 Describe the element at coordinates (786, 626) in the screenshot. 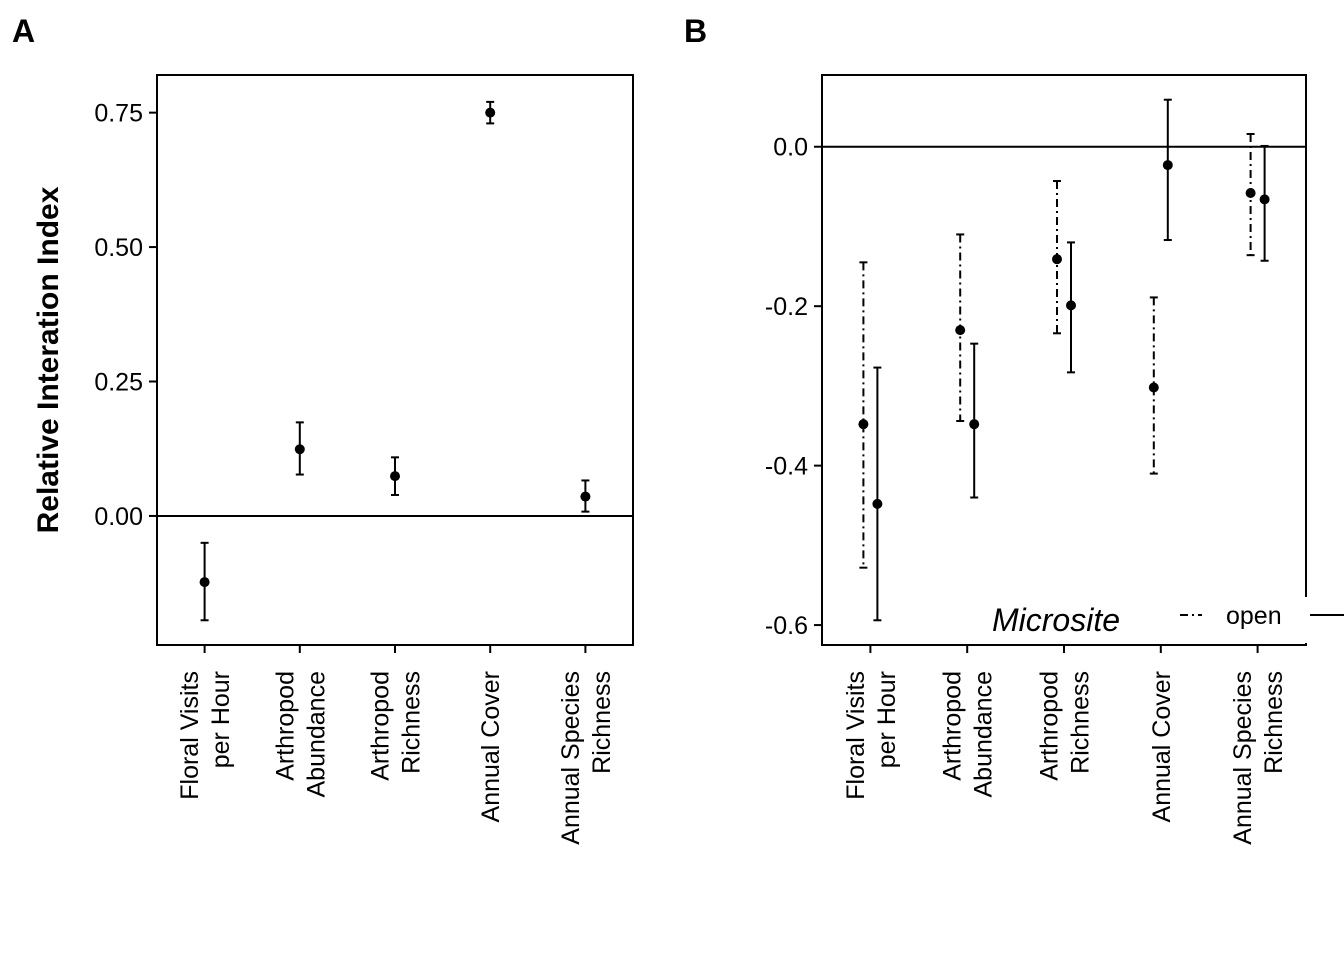

I see `panel-b-y-tick-label: -0.6` at that location.